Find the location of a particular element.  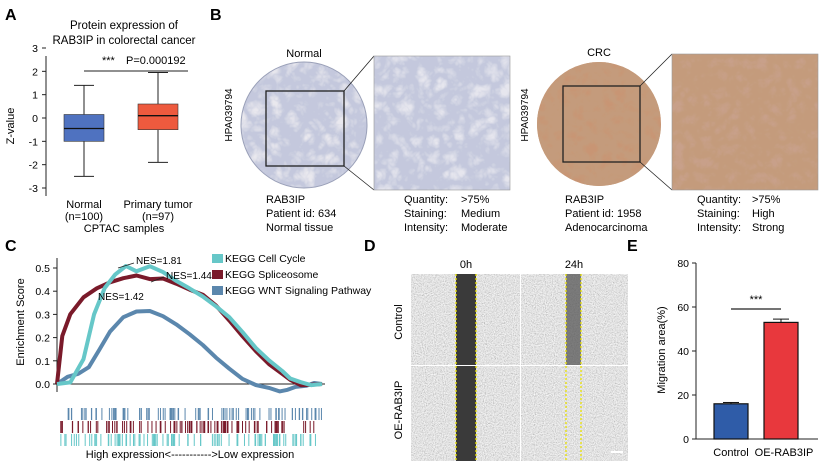

y-tick-label: 20 is located at coordinates (683, 396).